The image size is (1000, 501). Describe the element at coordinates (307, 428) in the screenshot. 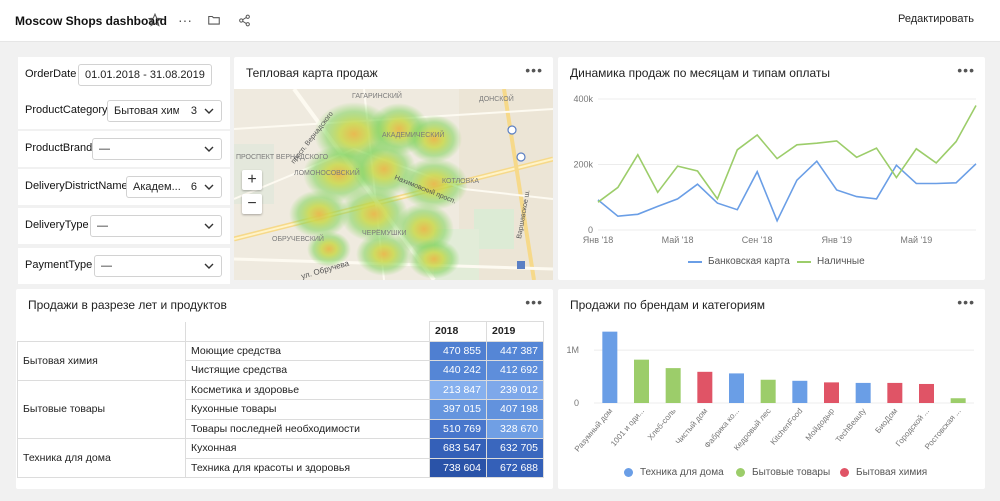

I see `product-cell: Товары последней необходимости` at that location.